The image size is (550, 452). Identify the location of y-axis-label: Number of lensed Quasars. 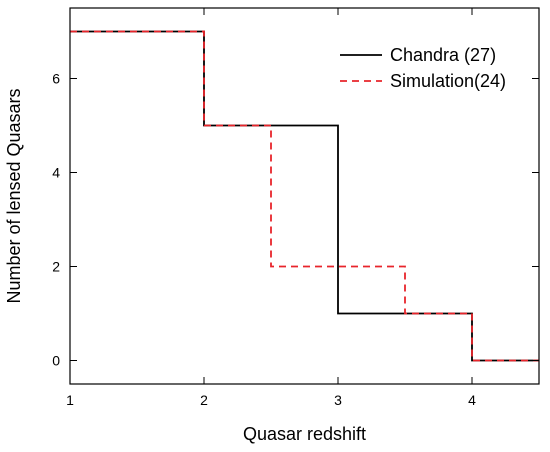
(14, 195).